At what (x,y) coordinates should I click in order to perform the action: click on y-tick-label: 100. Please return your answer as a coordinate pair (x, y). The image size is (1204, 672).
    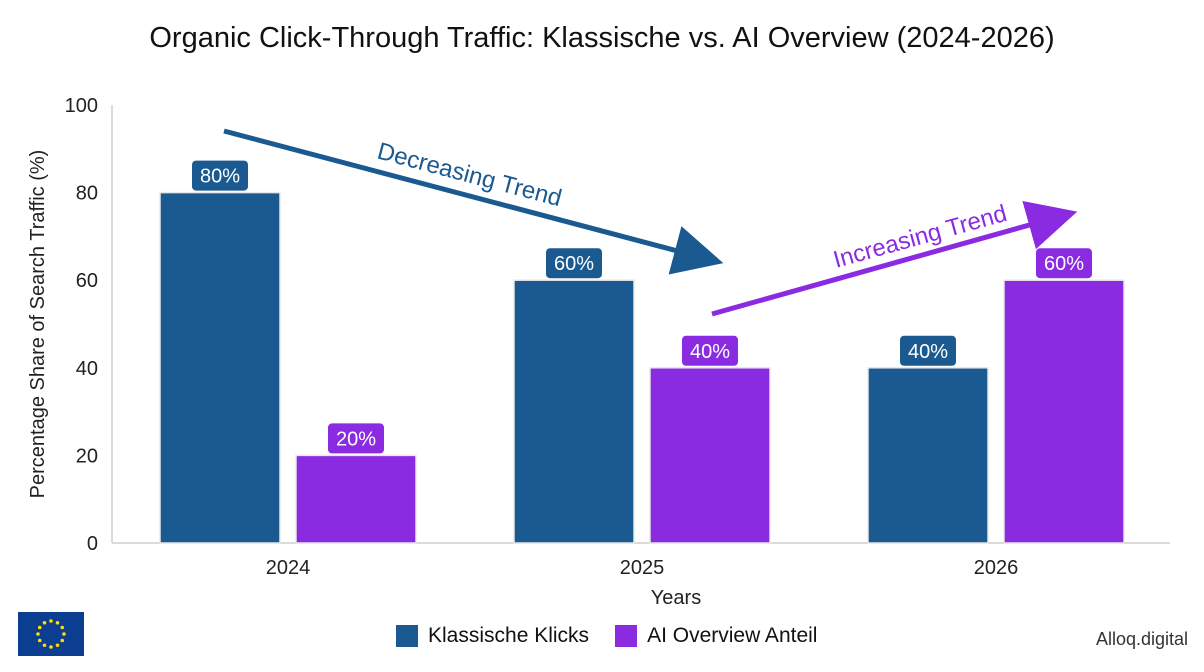
    Looking at the image, I should click on (81, 106).